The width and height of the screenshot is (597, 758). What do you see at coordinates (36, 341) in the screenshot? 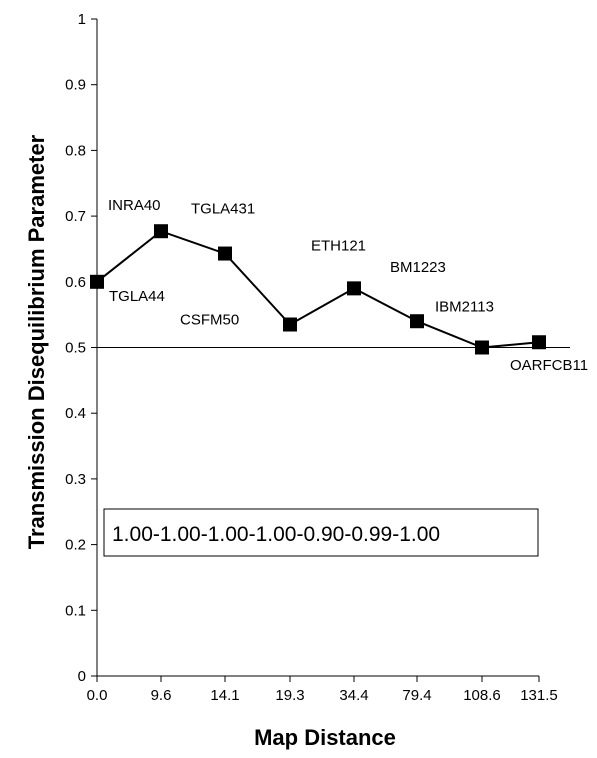
I see `y-axis-title: Transmission Disequilibrium Parameter` at bounding box center [36, 341].